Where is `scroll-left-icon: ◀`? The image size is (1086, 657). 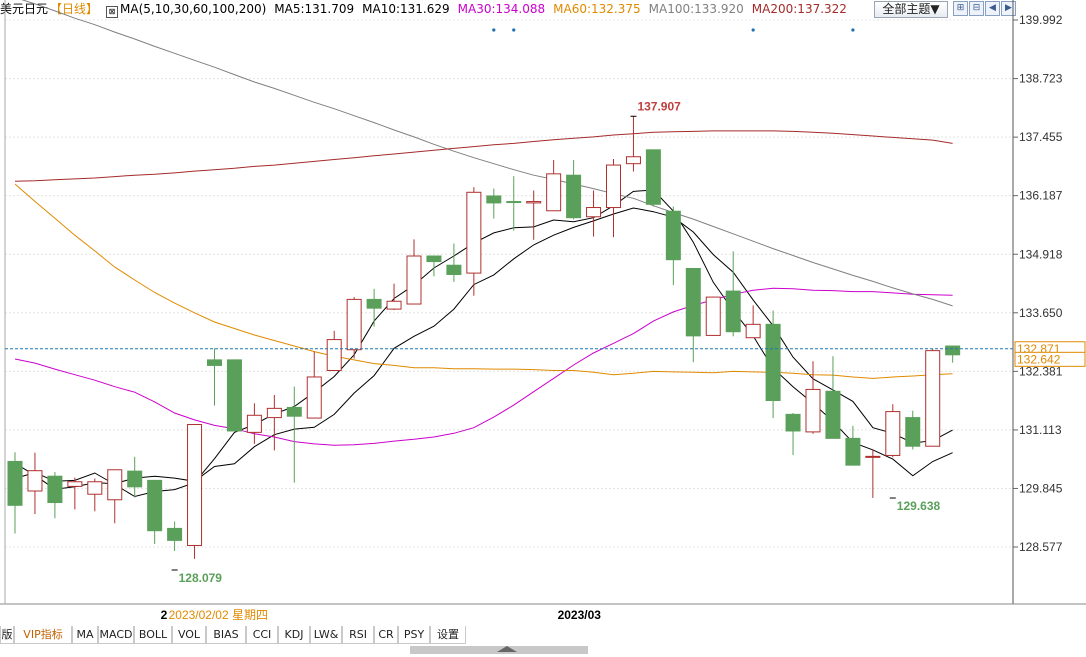 scroll-left-icon: ◀ is located at coordinates (992, 8).